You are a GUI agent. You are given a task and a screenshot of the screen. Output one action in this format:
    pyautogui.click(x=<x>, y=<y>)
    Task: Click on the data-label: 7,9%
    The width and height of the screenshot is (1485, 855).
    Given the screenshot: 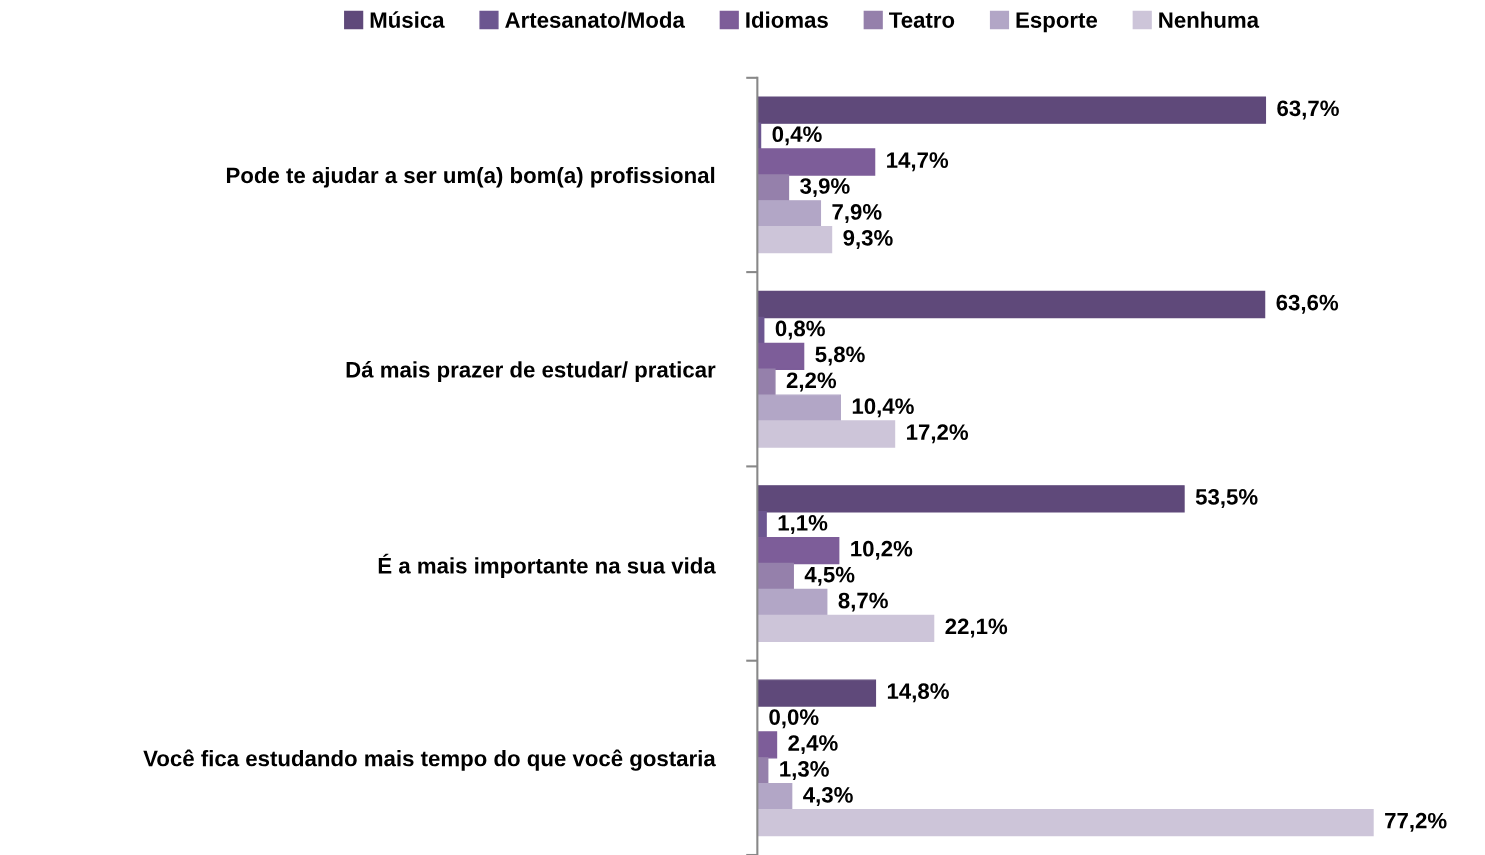 What is the action you would take?
    pyautogui.click(x=857, y=213)
    